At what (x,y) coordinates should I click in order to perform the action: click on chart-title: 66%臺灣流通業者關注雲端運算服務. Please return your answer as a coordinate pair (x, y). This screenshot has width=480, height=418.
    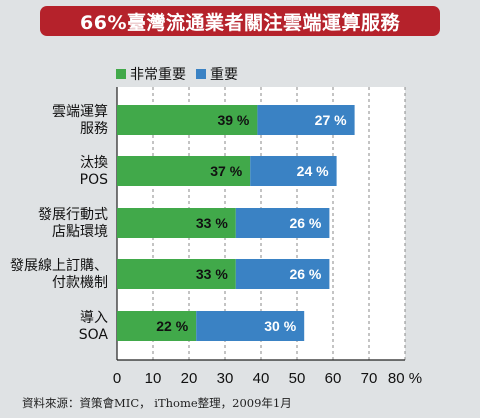
    Looking at the image, I should click on (240, 21).